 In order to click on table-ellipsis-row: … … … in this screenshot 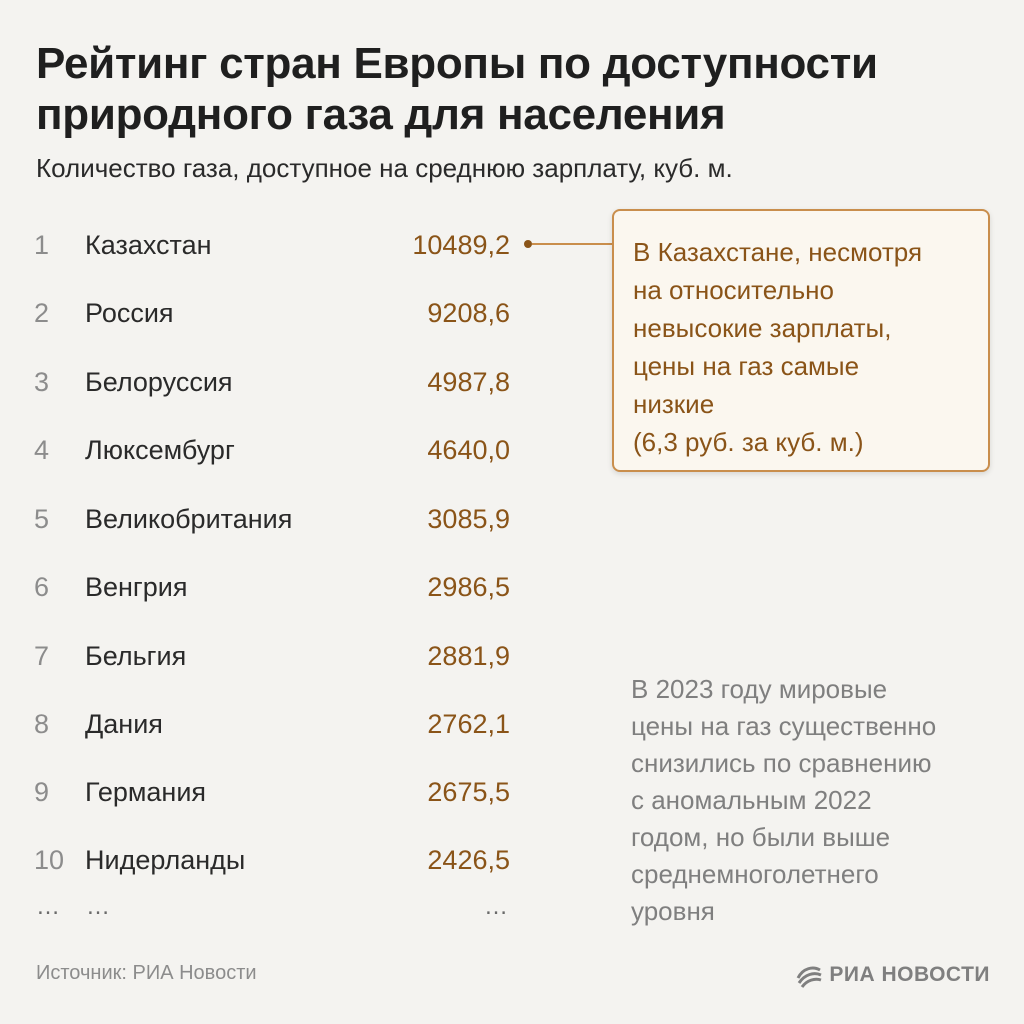, I will do `click(280, 908)`.